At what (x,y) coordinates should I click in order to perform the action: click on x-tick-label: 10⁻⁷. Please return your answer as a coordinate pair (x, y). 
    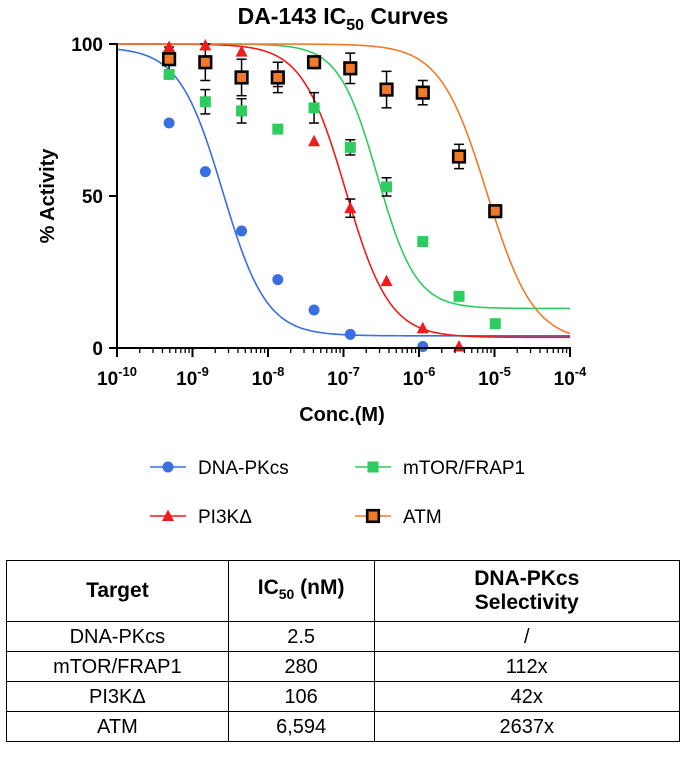
    Looking at the image, I should click on (343, 377).